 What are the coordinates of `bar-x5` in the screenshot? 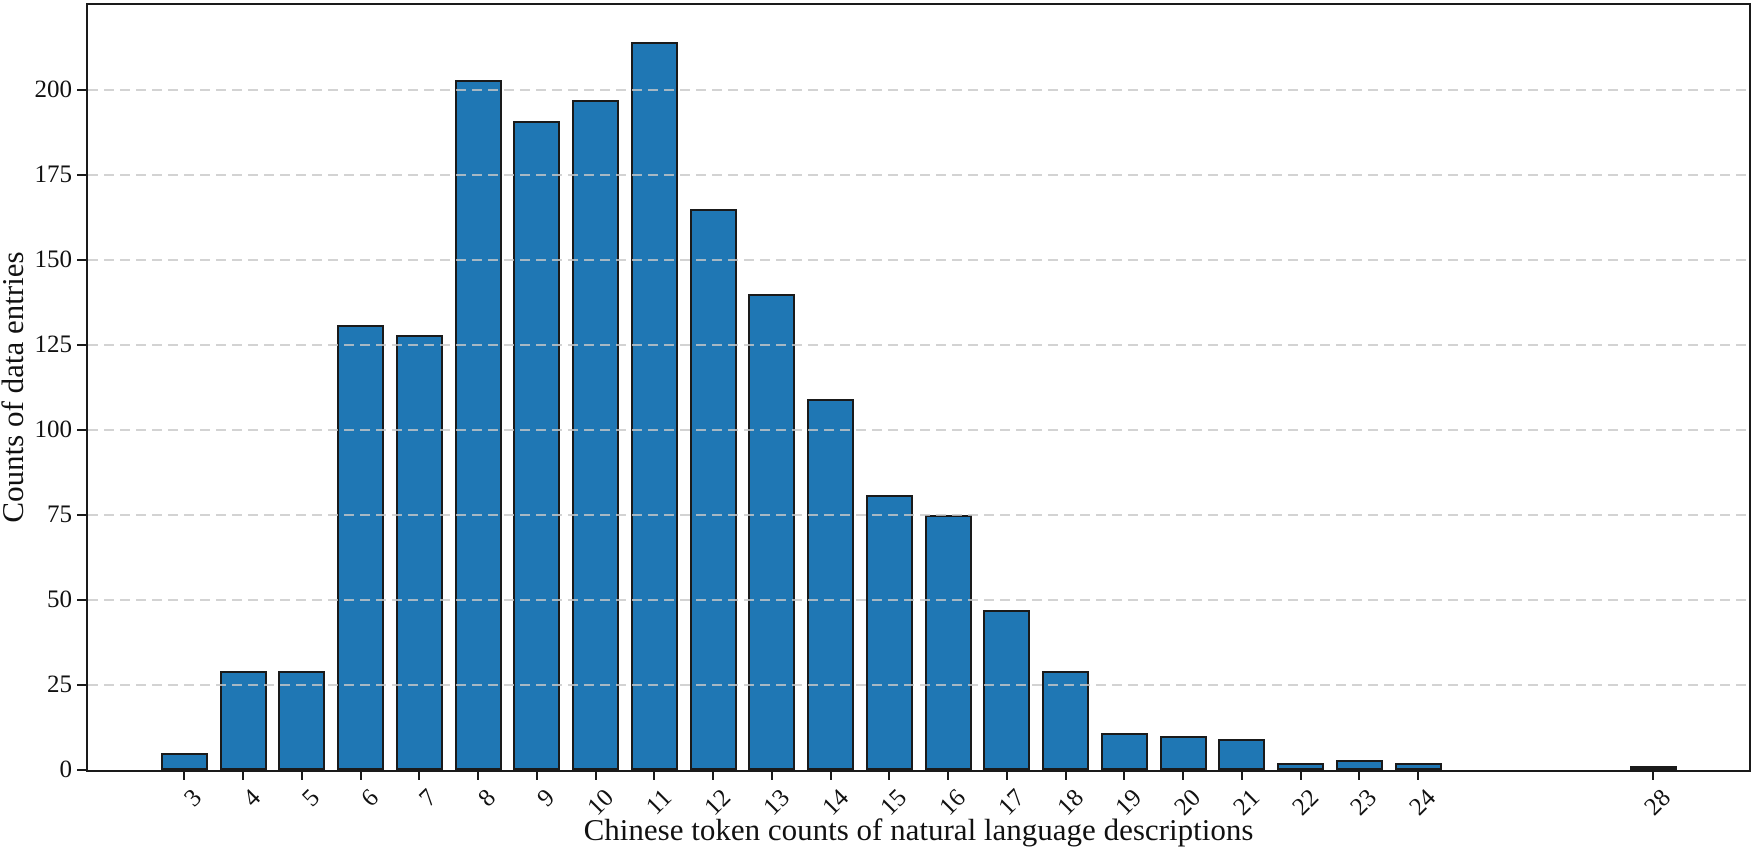 It's located at (302, 720).